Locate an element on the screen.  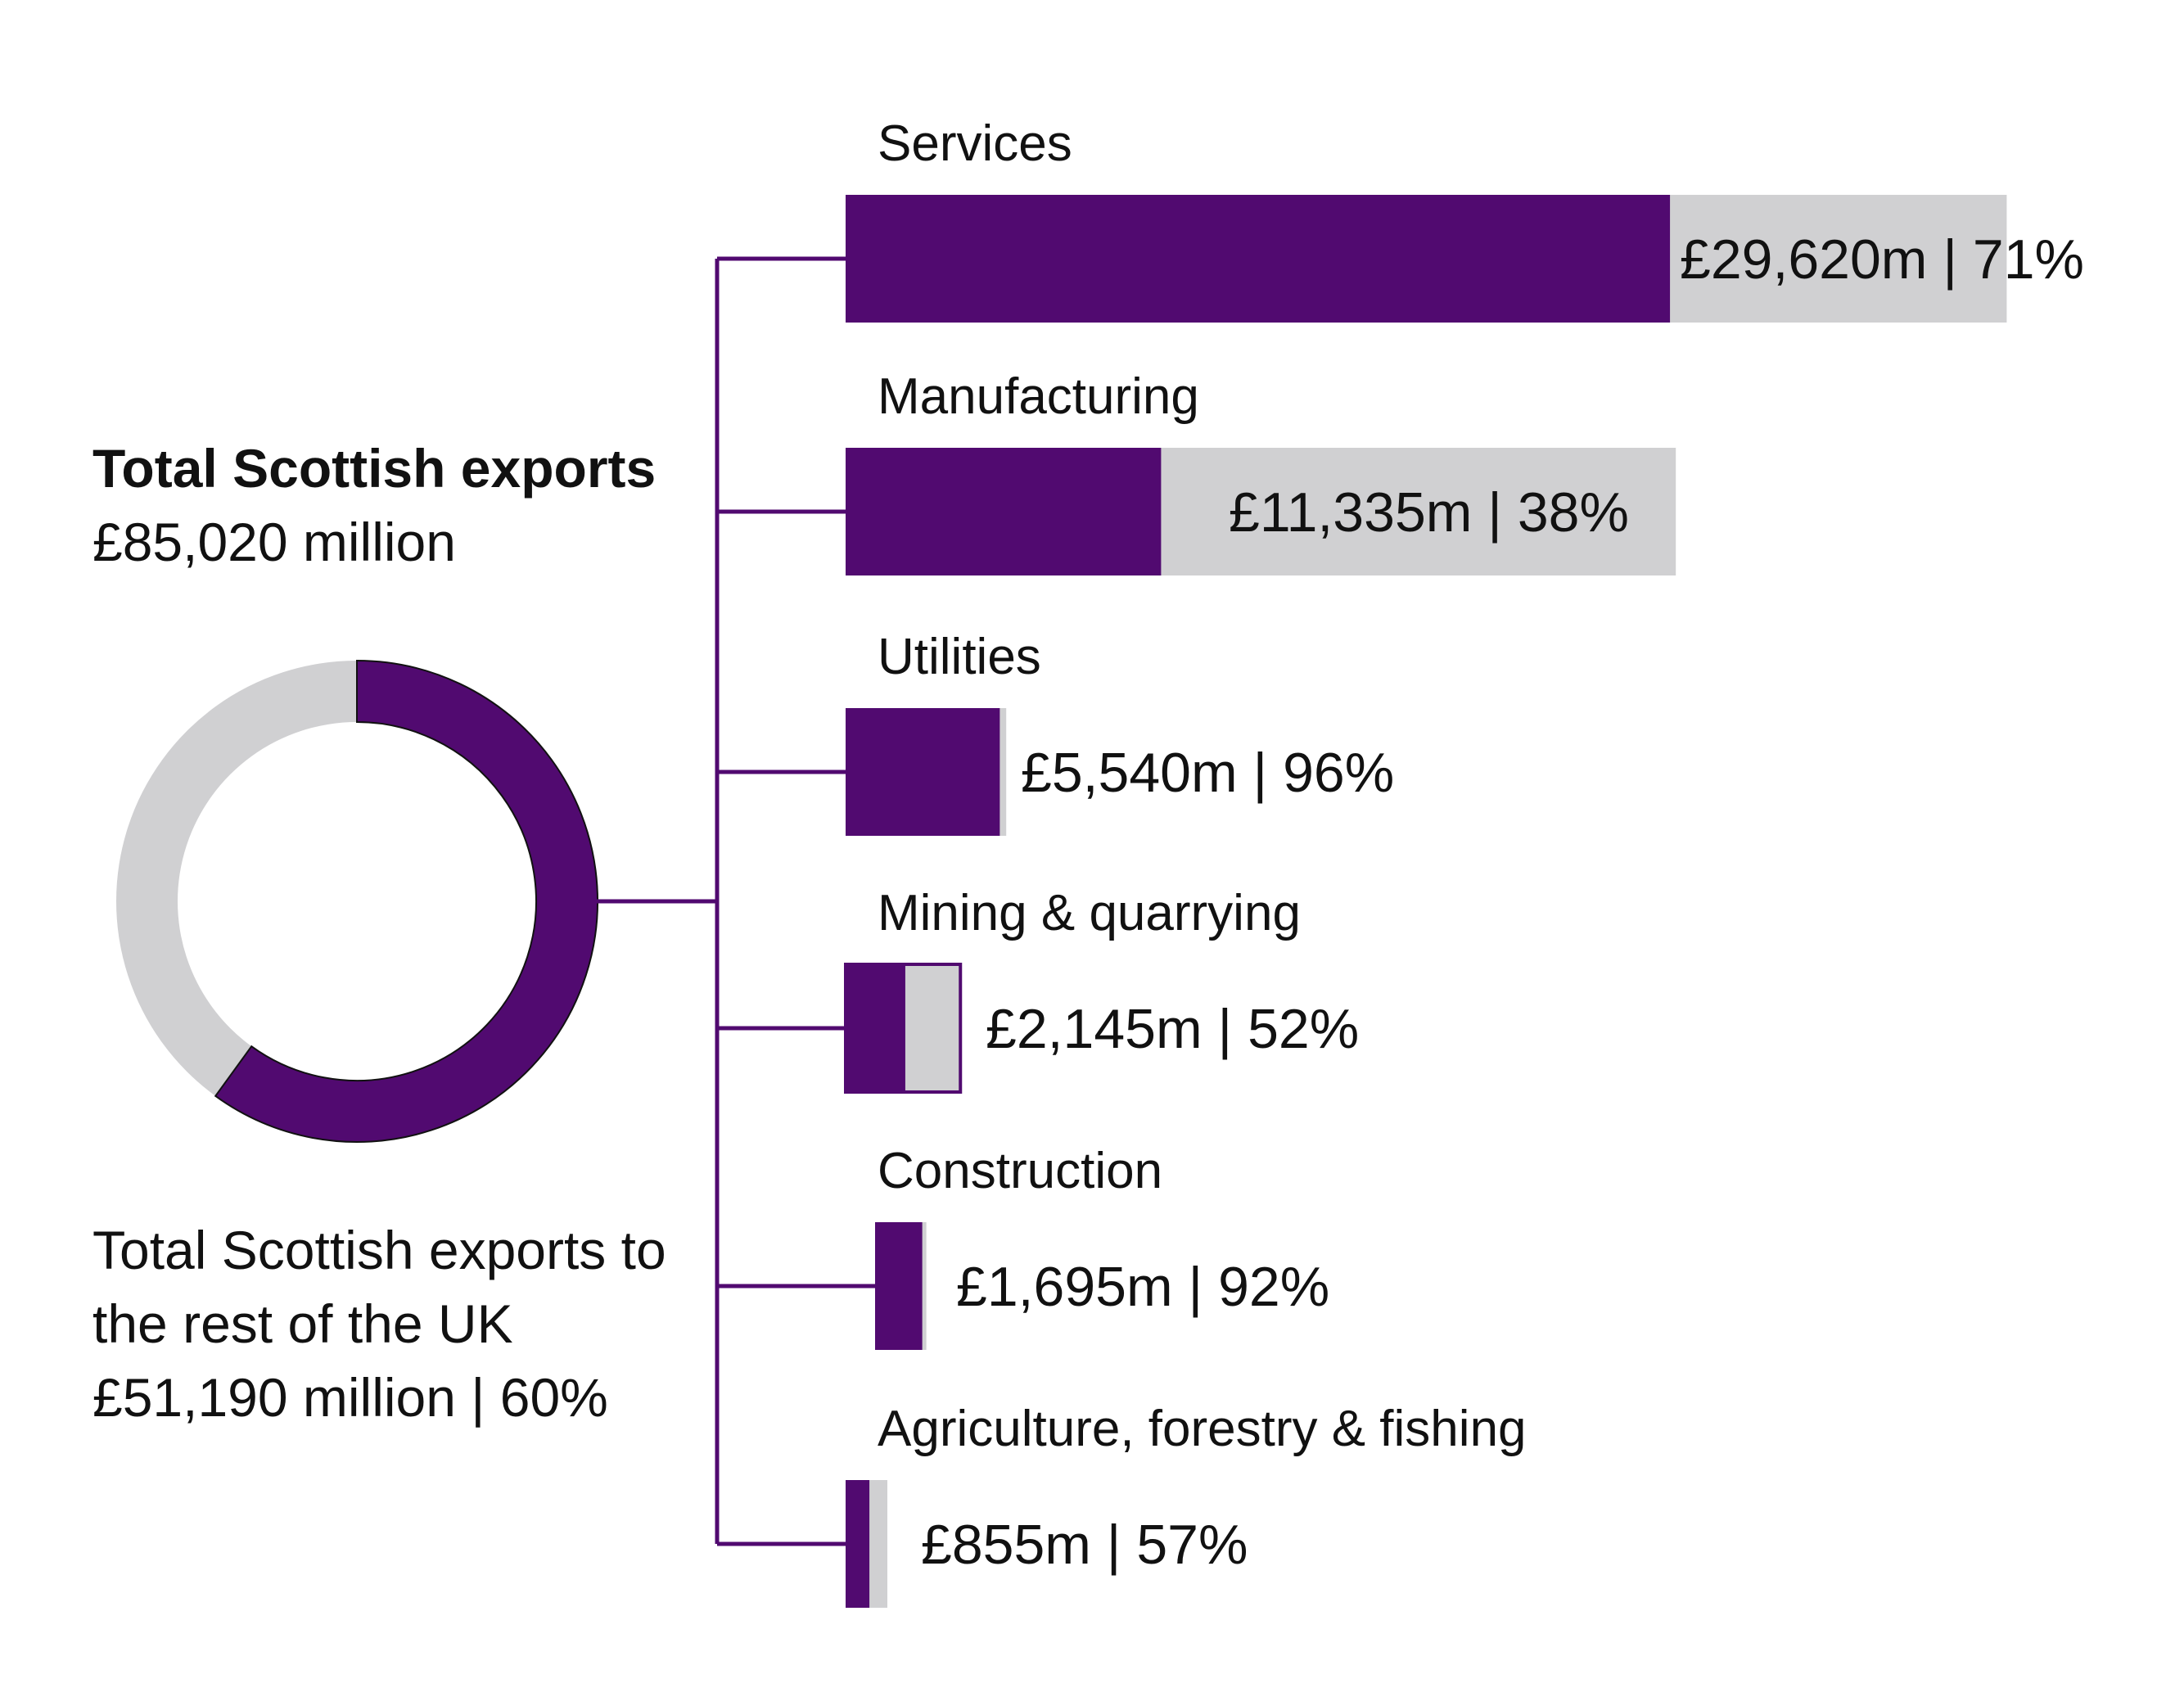
ruk-line-2: the rest of the UK is located at coordinates (303, 1323).